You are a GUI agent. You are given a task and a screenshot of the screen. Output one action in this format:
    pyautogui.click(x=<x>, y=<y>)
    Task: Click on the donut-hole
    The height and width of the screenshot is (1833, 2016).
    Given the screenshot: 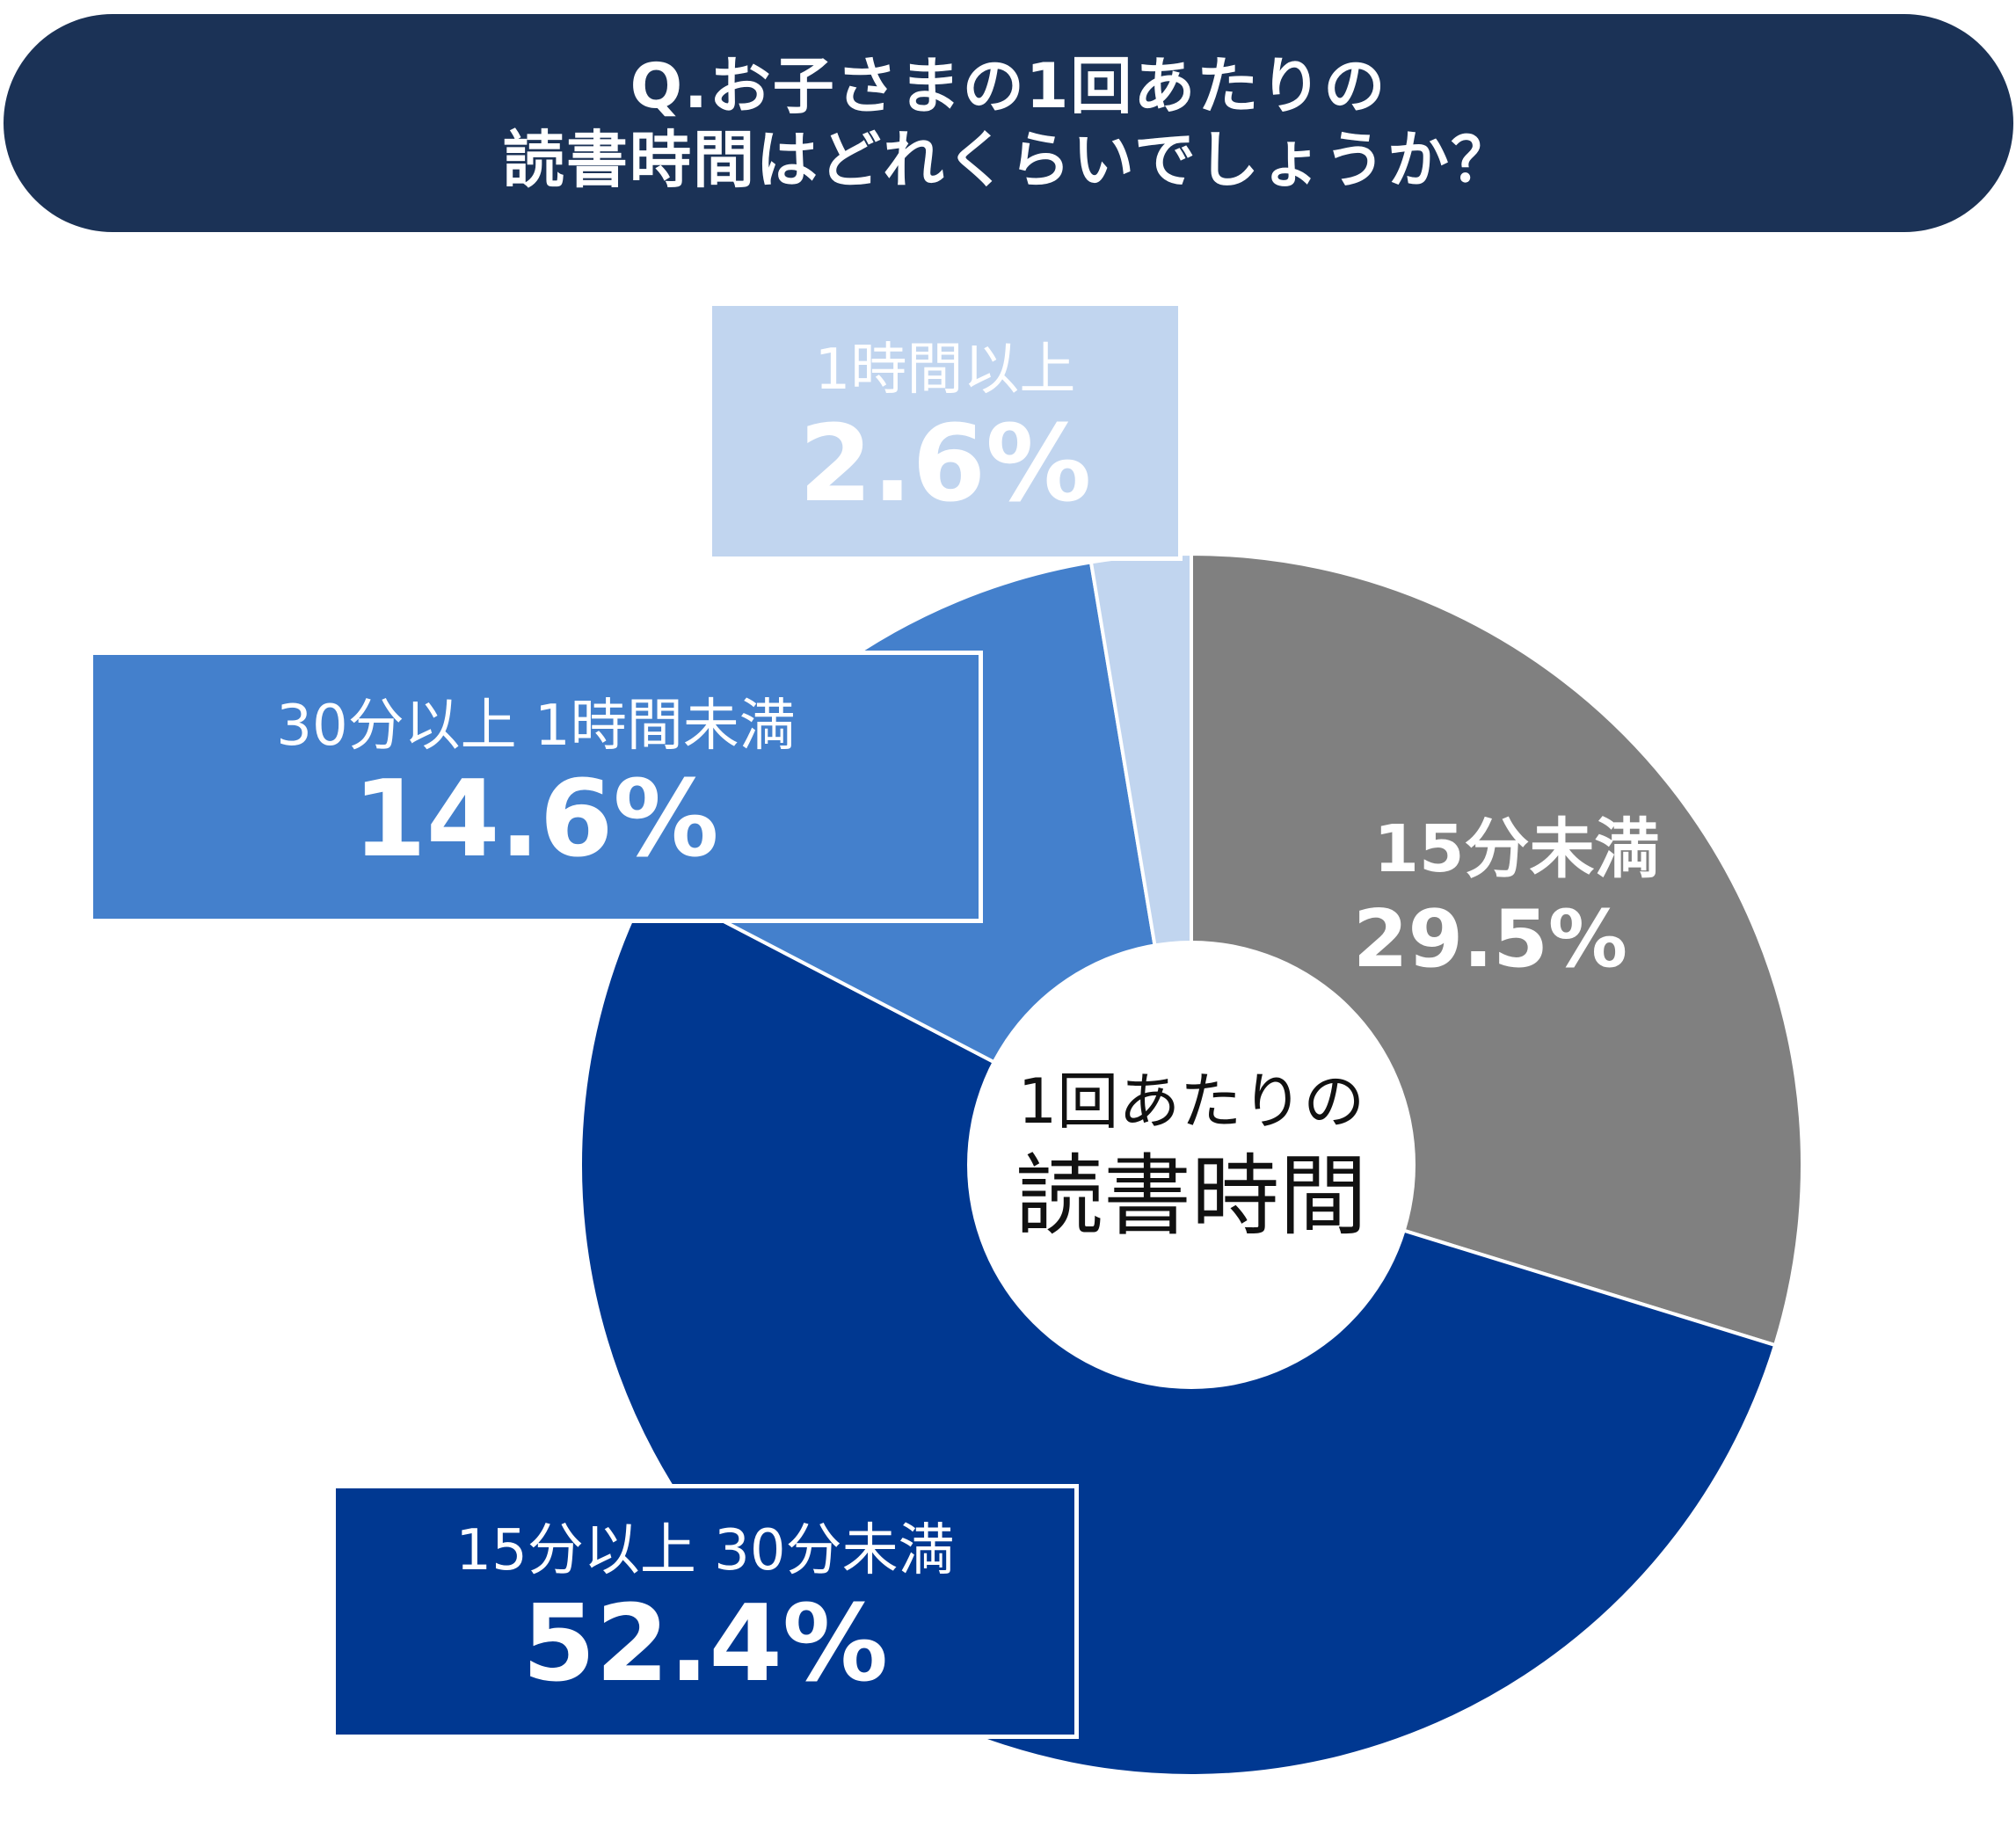 What is the action you would take?
    pyautogui.click(x=1191, y=1165)
    